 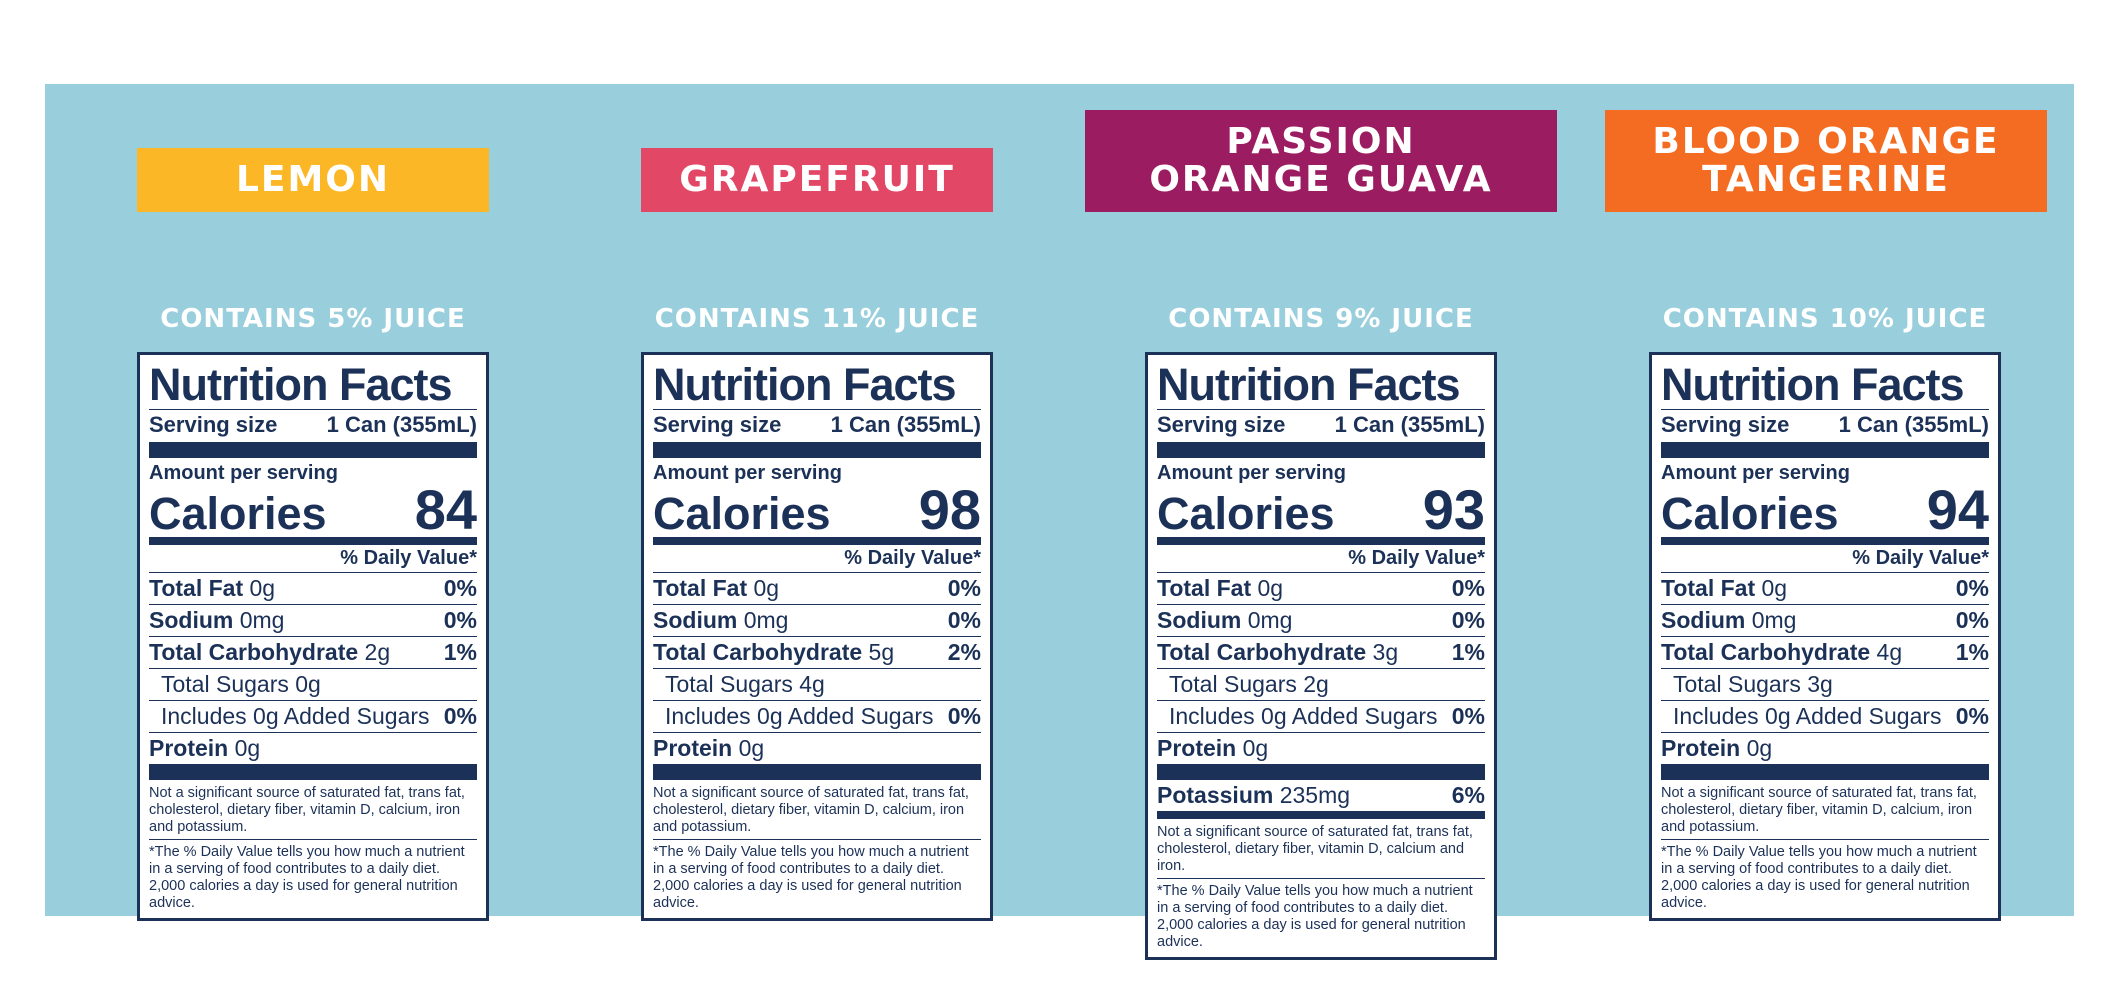 I want to click on flavor-banner: LEMON, so click(x=313, y=180).